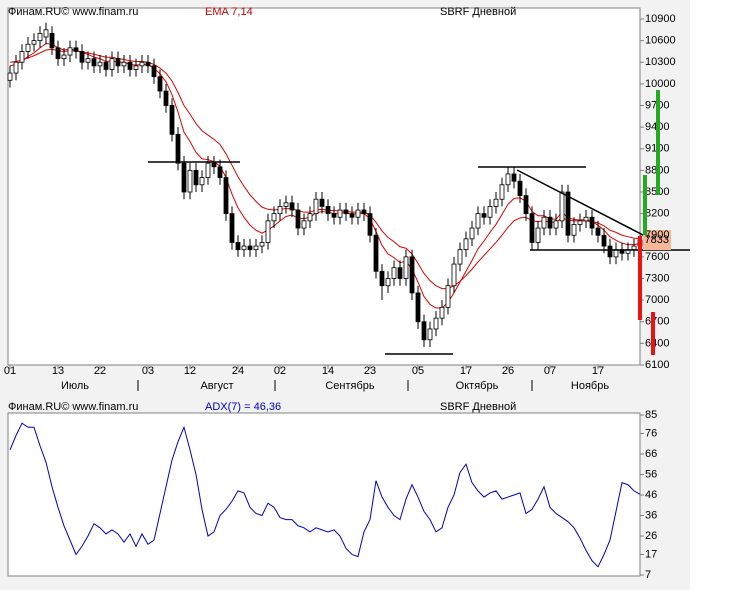 The width and height of the screenshot is (755, 590). Describe the element at coordinates (657, 322) in the screenshot. I see `y-tick-label: 6700` at that location.